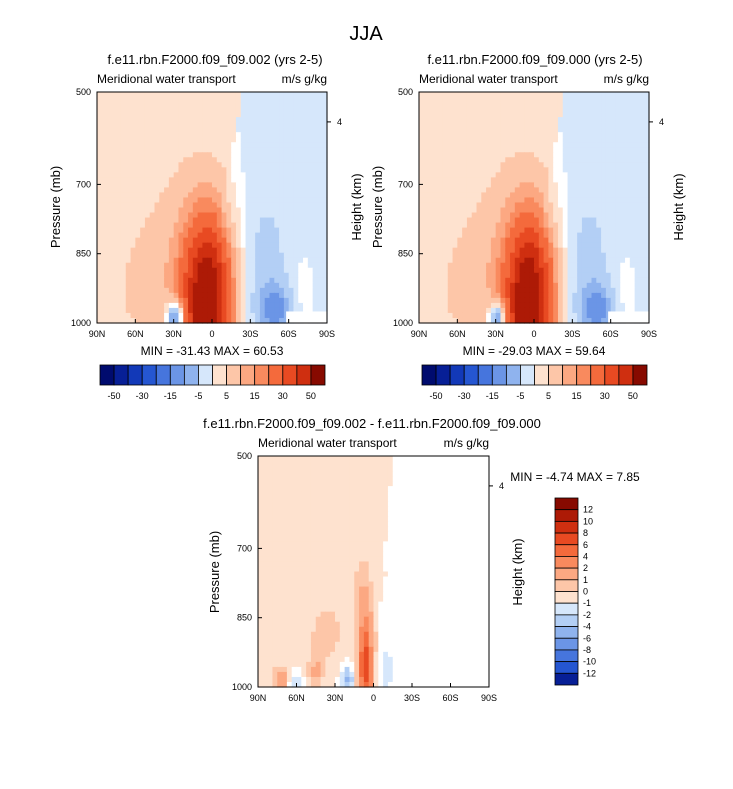  I want to click on colorbar-box, so click(135, 375).